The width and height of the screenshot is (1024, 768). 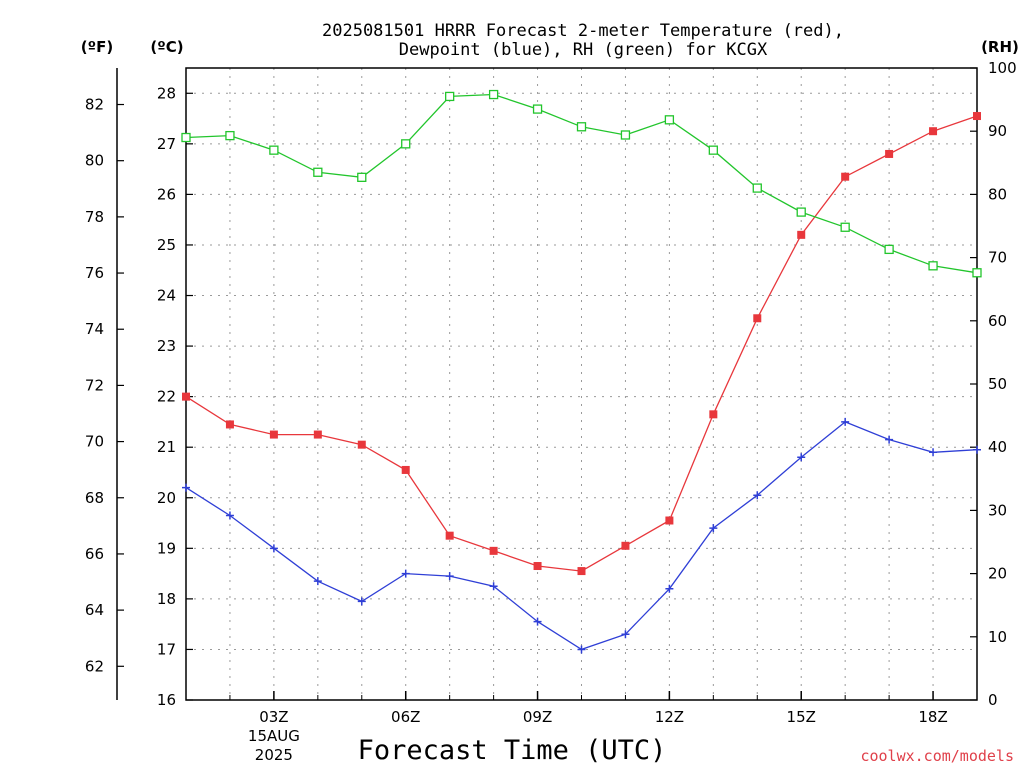 What do you see at coordinates (166, 599) in the screenshot?
I see `celsius-tick-label: 18` at bounding box center [166, 599].